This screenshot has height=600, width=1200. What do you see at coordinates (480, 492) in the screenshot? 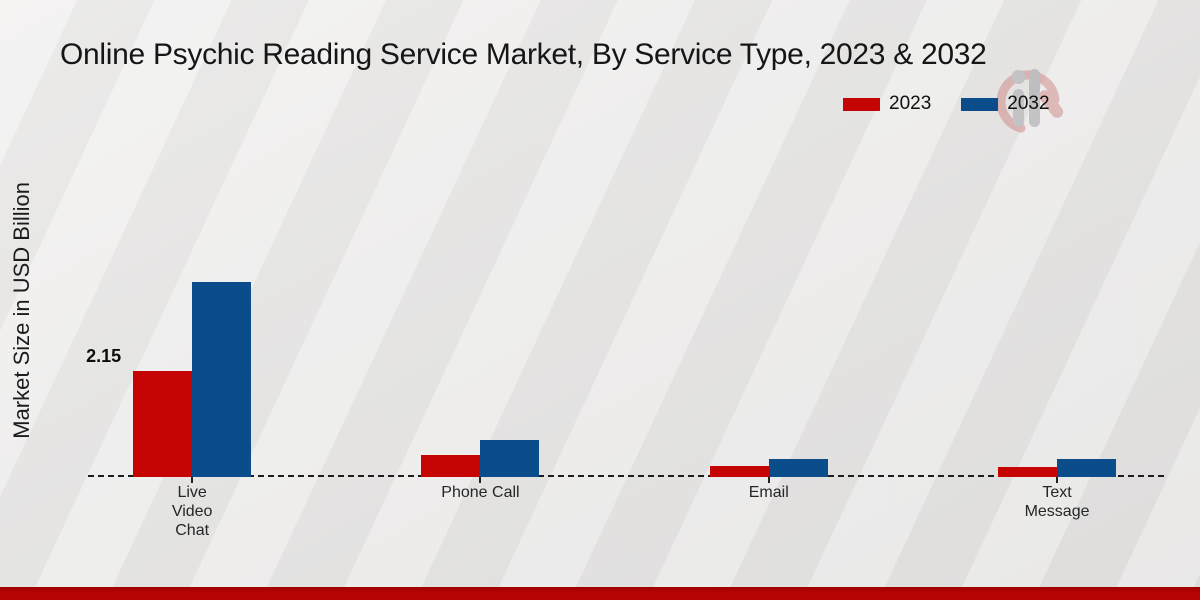
I see `category-label-phone-call: Phone Call` at bounding box center [480, 492].